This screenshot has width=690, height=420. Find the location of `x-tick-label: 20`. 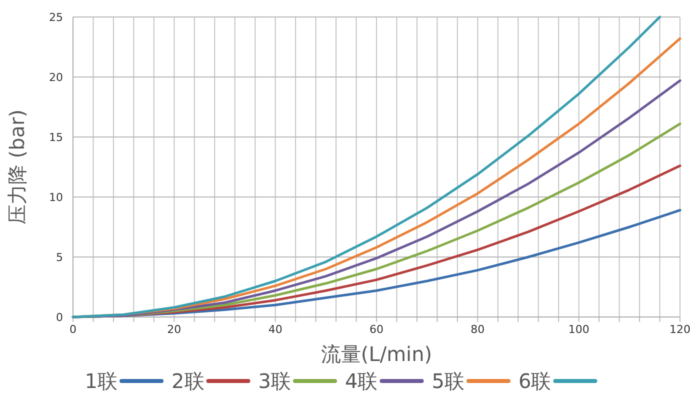

x-tick-label: 20 is located at coordinates (174, 329).